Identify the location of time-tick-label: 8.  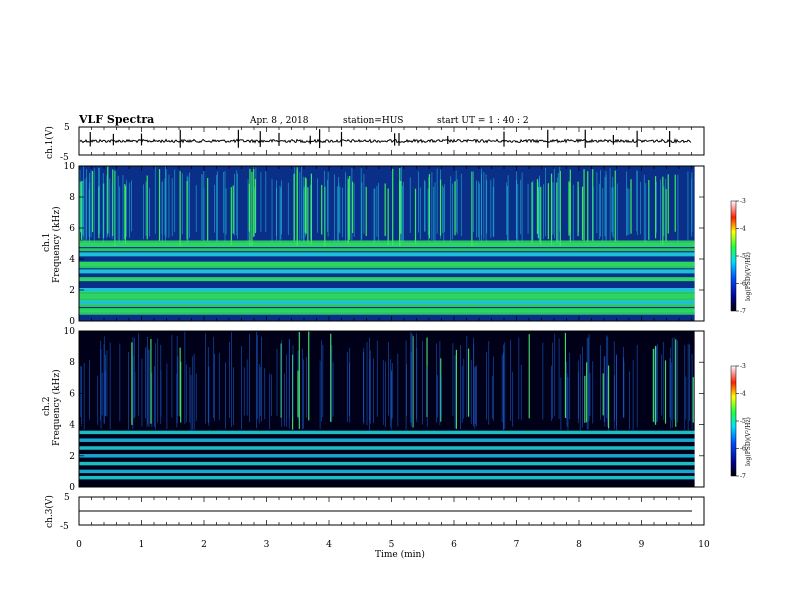
(579, 545).